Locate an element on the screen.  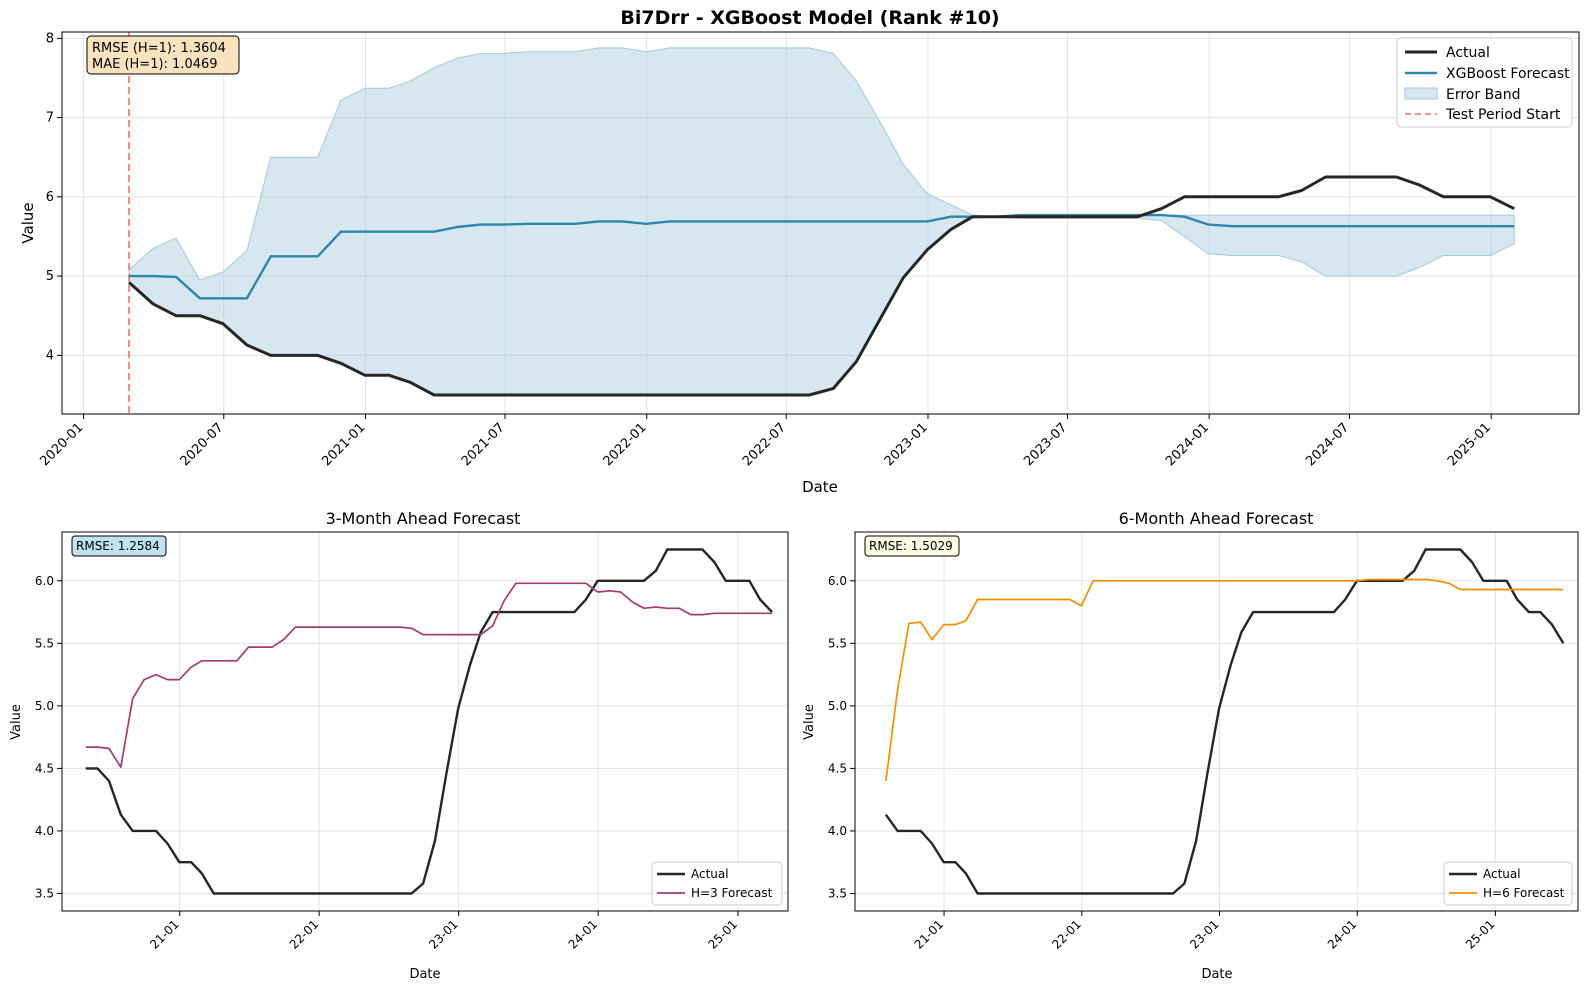
legend-test-start-label: Test Period Start is located at coordinates (1503, 115).